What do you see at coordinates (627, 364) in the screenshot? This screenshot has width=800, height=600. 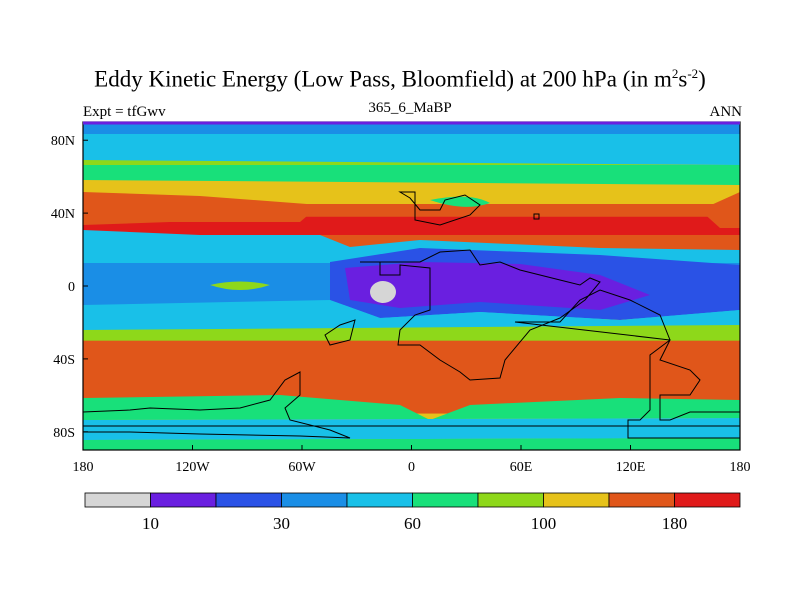 I see `continent-outline-asia` at bounding box center [627, 364].